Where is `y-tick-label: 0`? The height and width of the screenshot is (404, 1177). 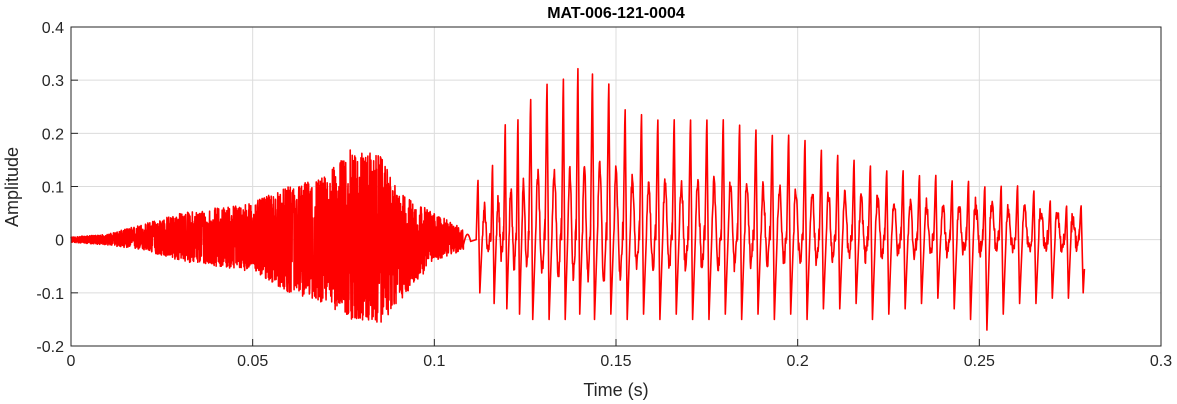 y-tick-label: 0 is located at coordinates (59, 241).